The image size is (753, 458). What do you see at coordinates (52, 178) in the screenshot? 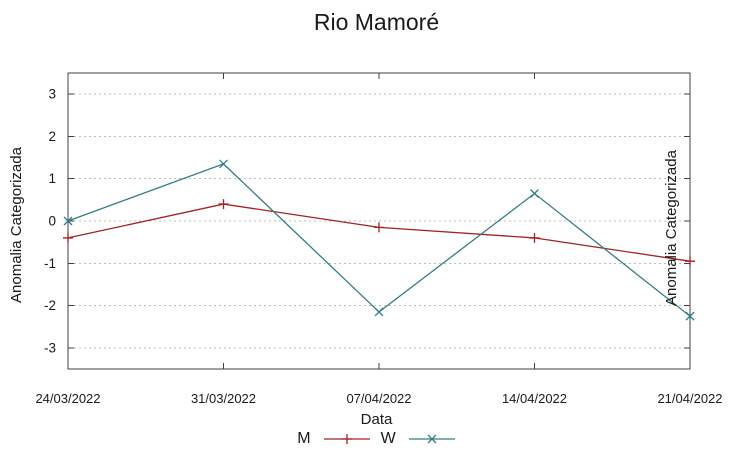
I see `y-tick-label: 1` at bounding box center [52, 178].